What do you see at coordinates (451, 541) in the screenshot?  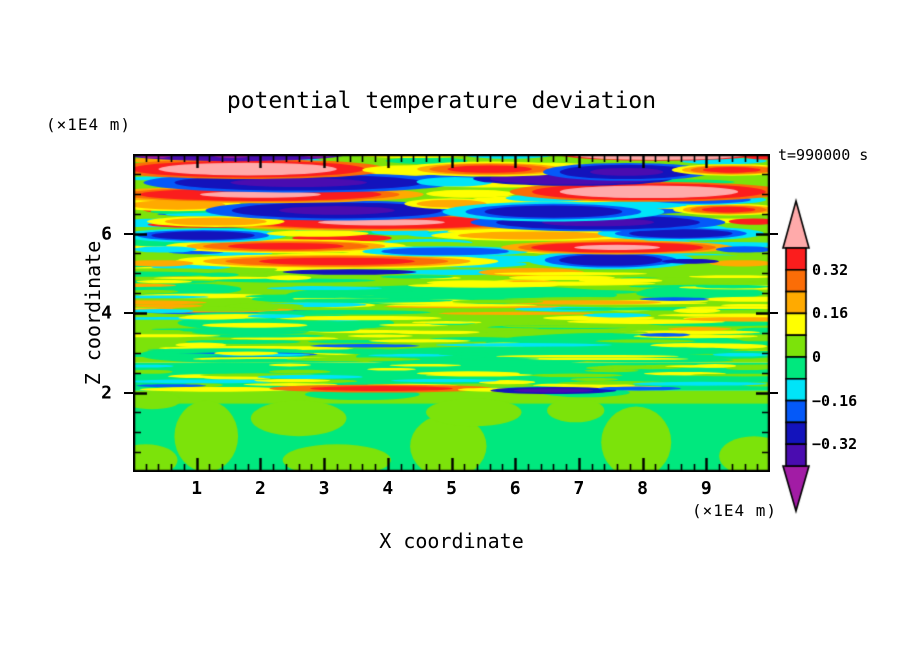 I see `x-axis-title: X coordinate` at bounding box center [451, 541].